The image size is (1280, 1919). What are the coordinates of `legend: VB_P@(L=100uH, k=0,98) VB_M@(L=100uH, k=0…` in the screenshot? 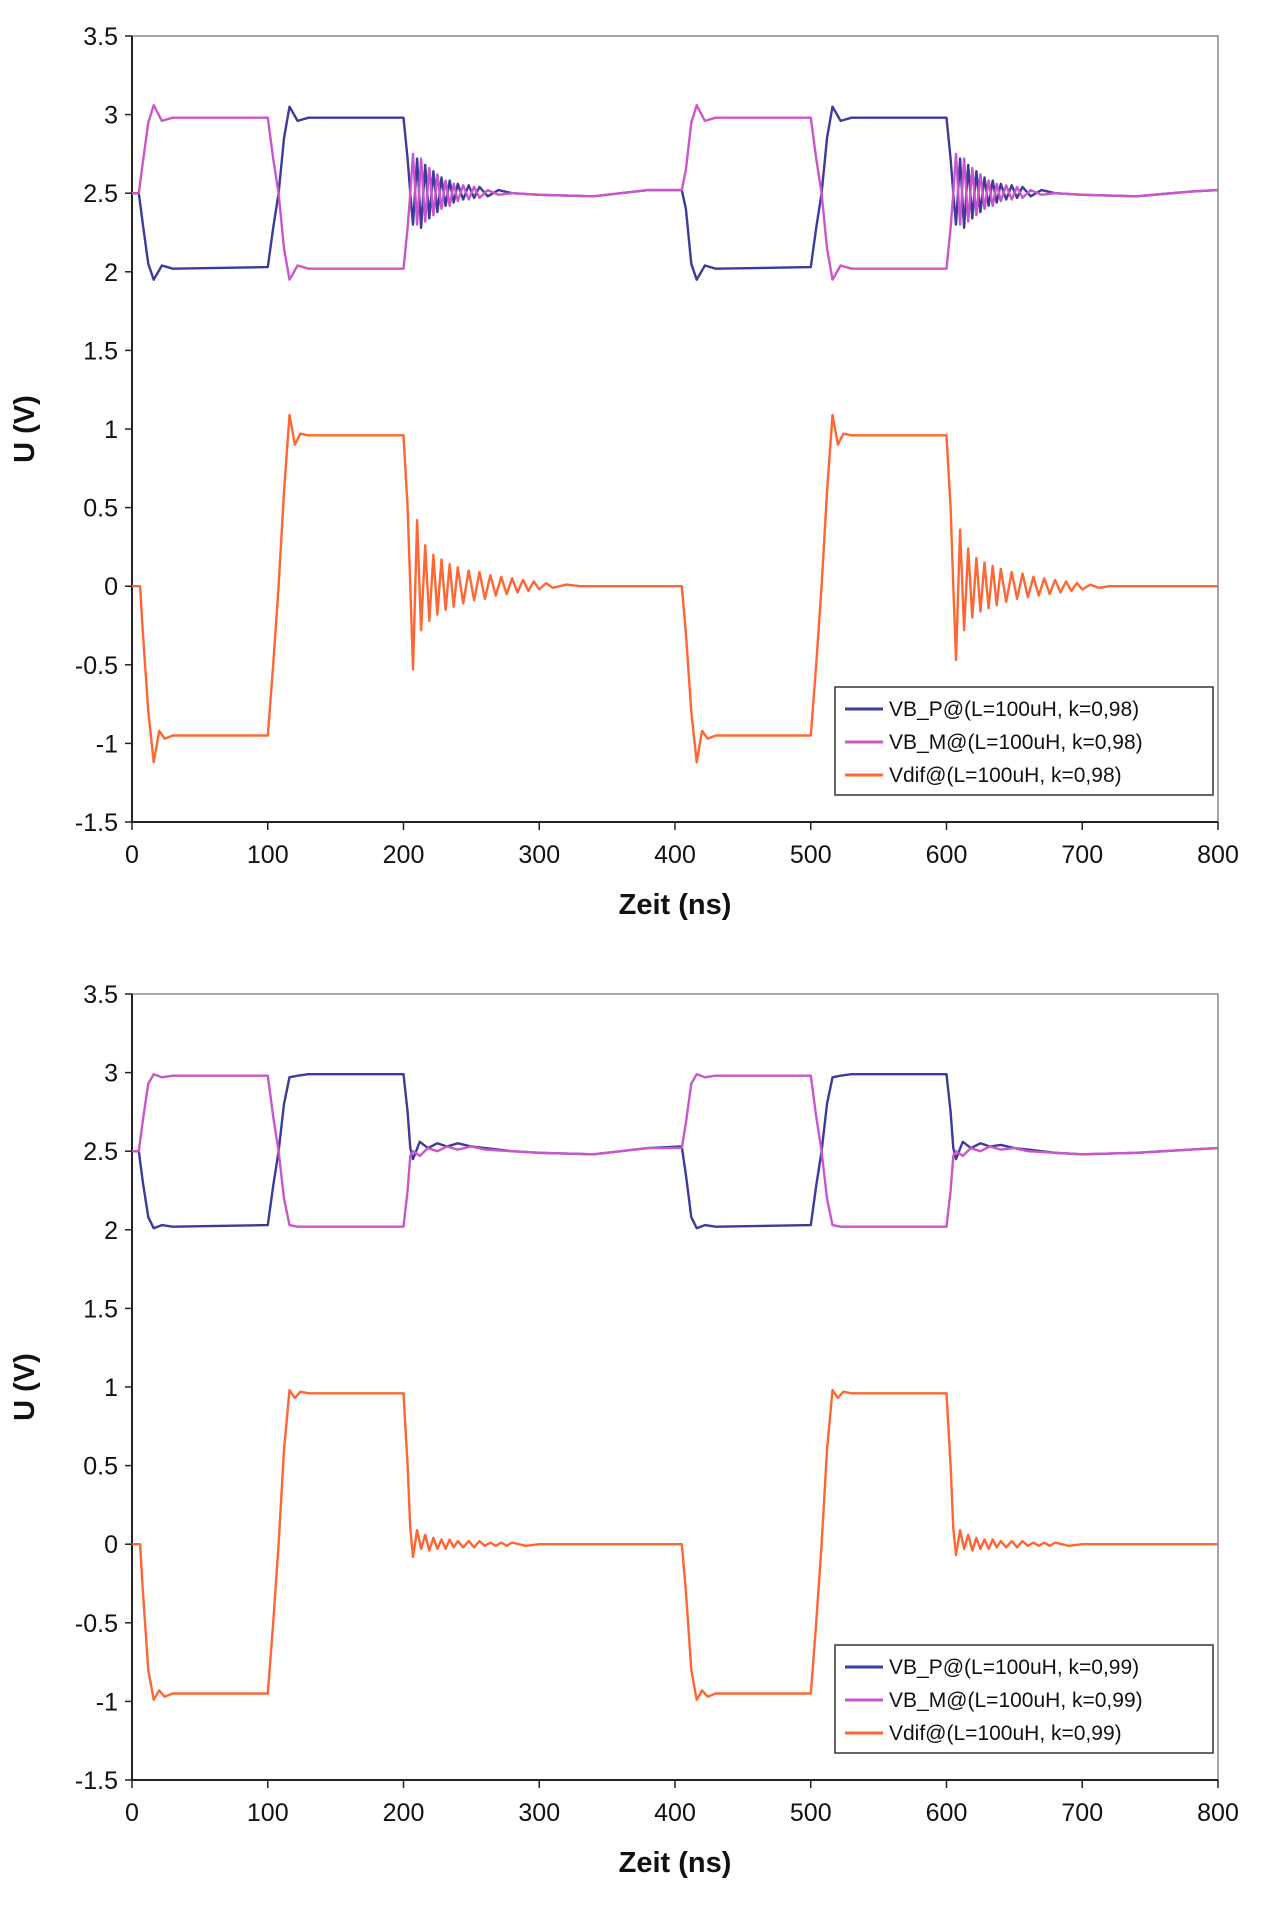 It's located at (1024, 741).